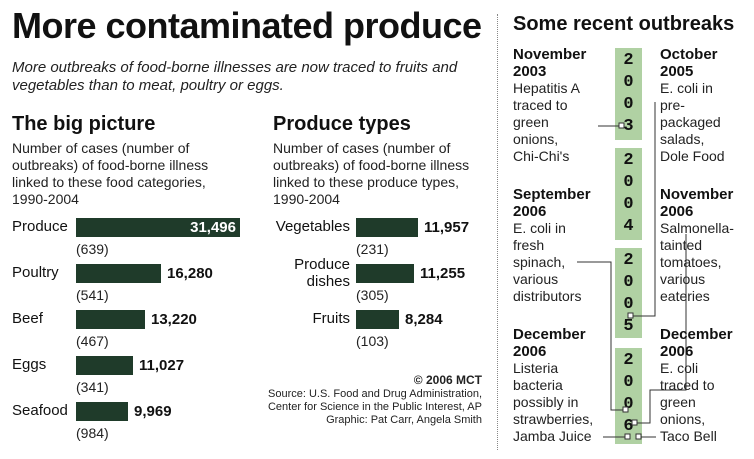 The image size is (754, 459). Describe the element at coordinates (372, 249) in the screenshot. I see `bar-outbreak-count: (231)` at that location.